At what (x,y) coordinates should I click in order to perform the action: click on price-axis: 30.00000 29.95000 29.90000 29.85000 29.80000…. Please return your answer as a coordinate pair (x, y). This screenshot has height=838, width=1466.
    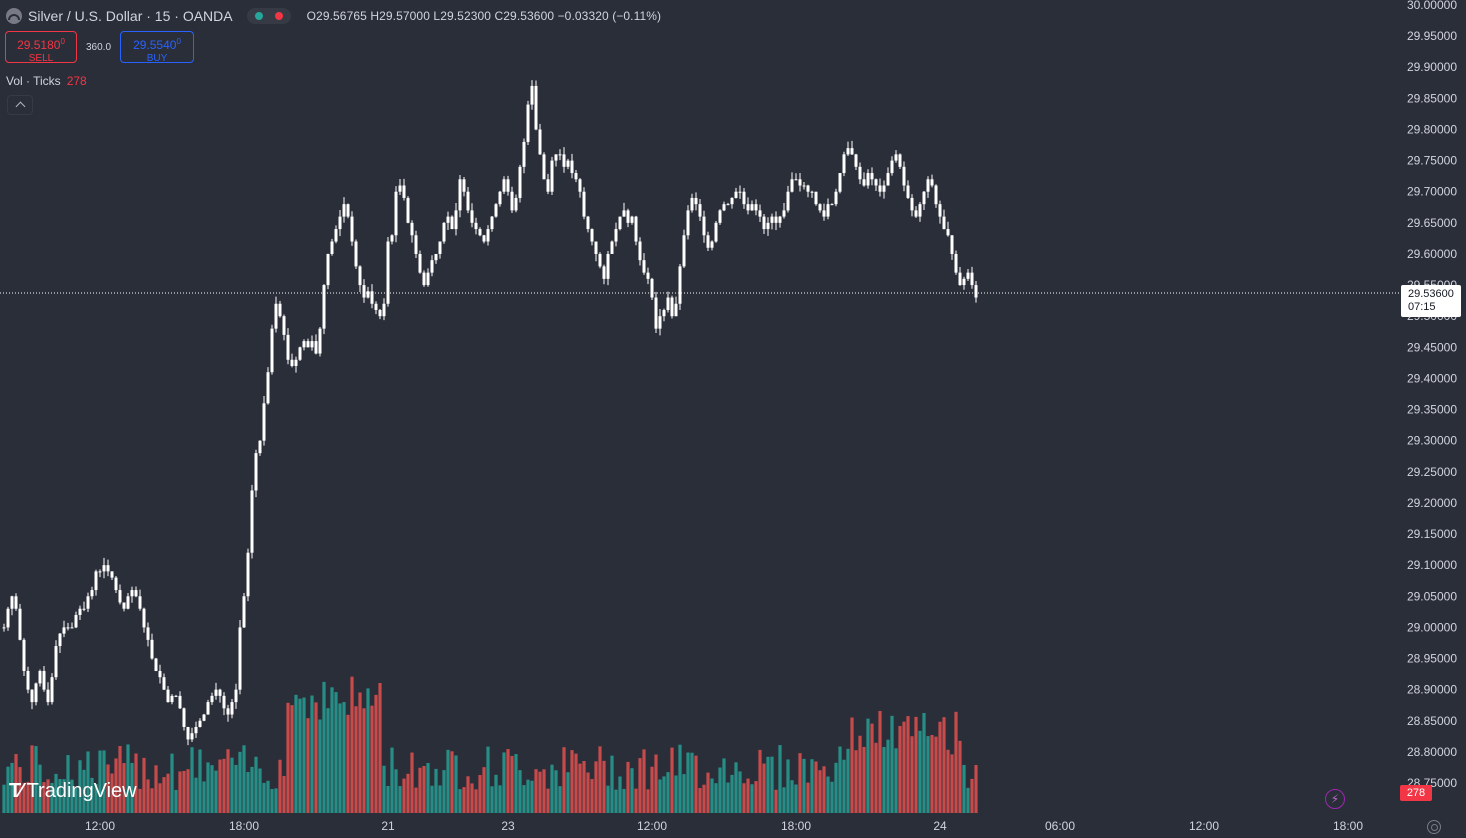
    Looking at the image, I should click on (1432, 395).